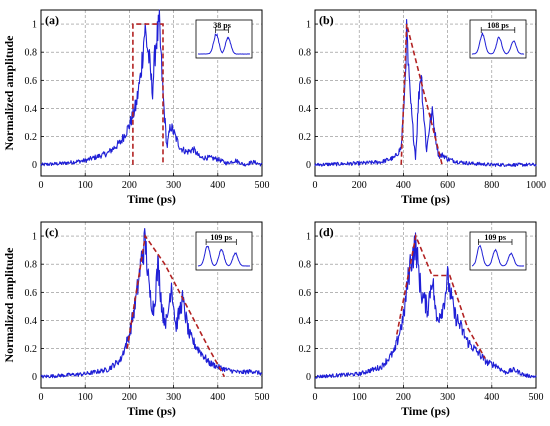  I want to click on inset: 108 ps, so click(498, 39).